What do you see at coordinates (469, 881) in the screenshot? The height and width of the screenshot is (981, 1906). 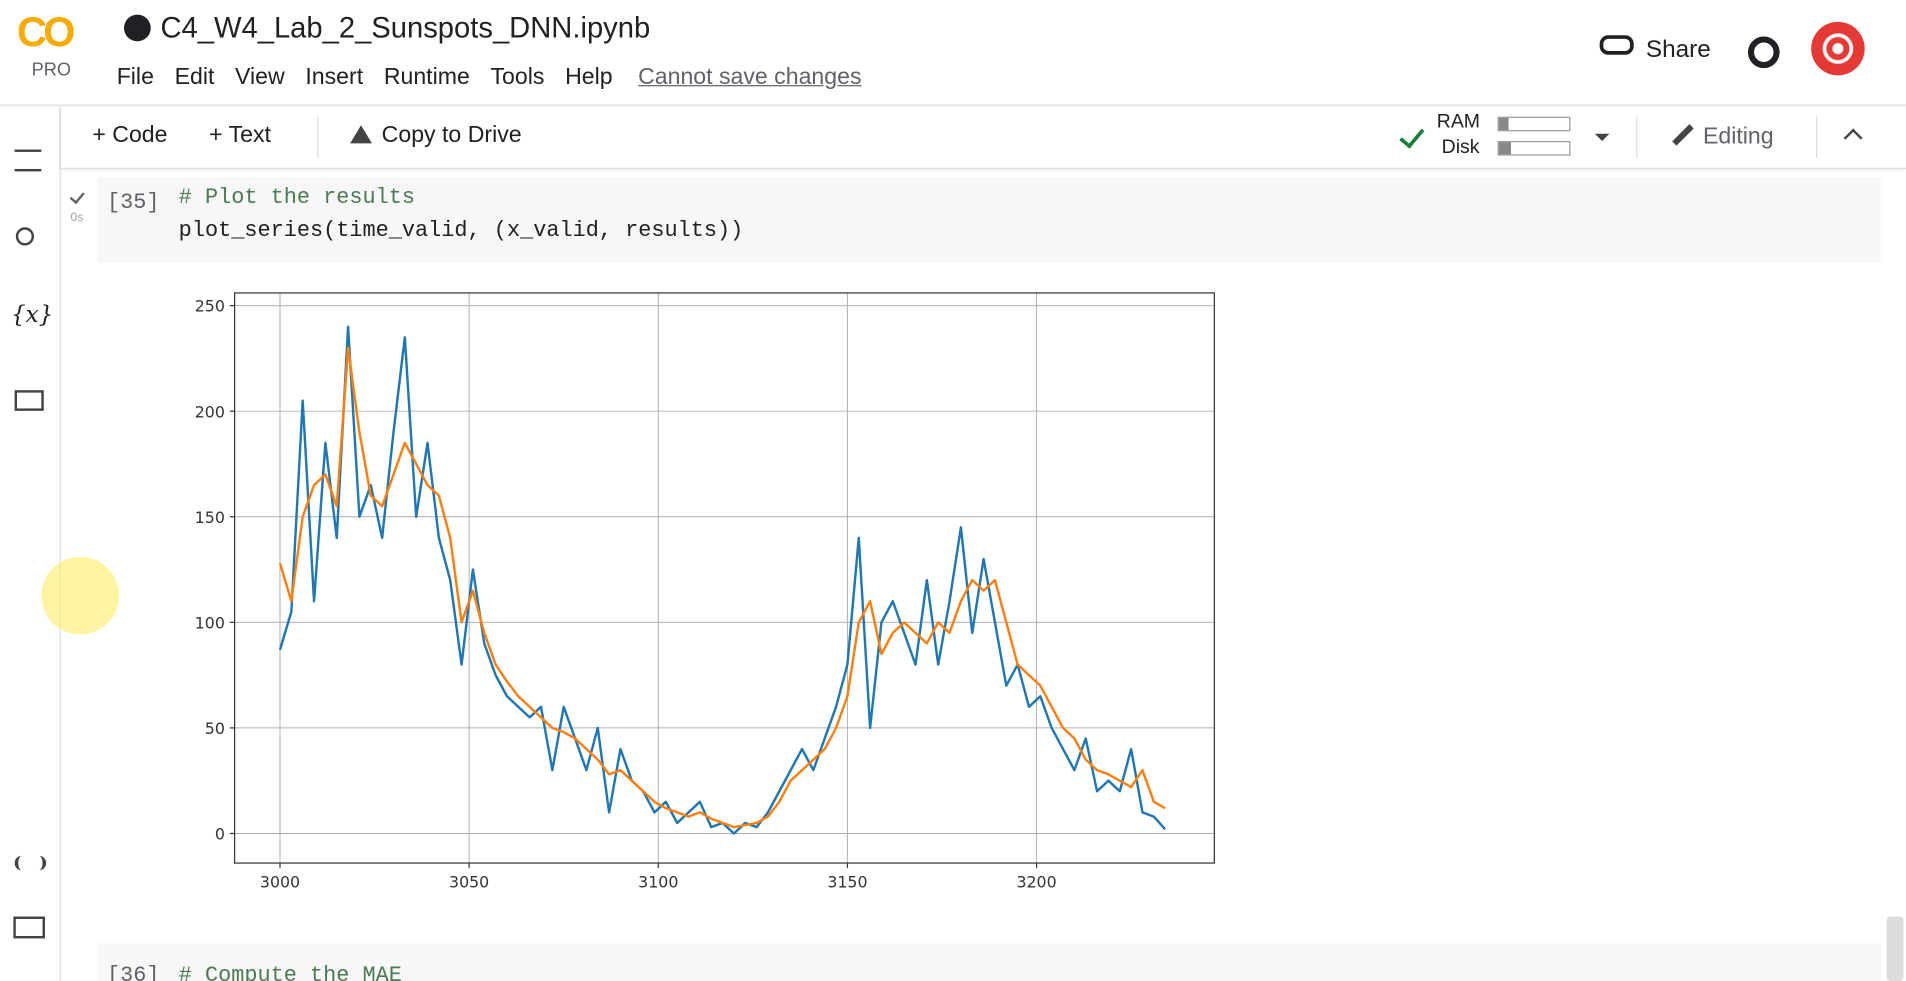 I see `x-tick-label: 3050` at bounding box center [469, 881].